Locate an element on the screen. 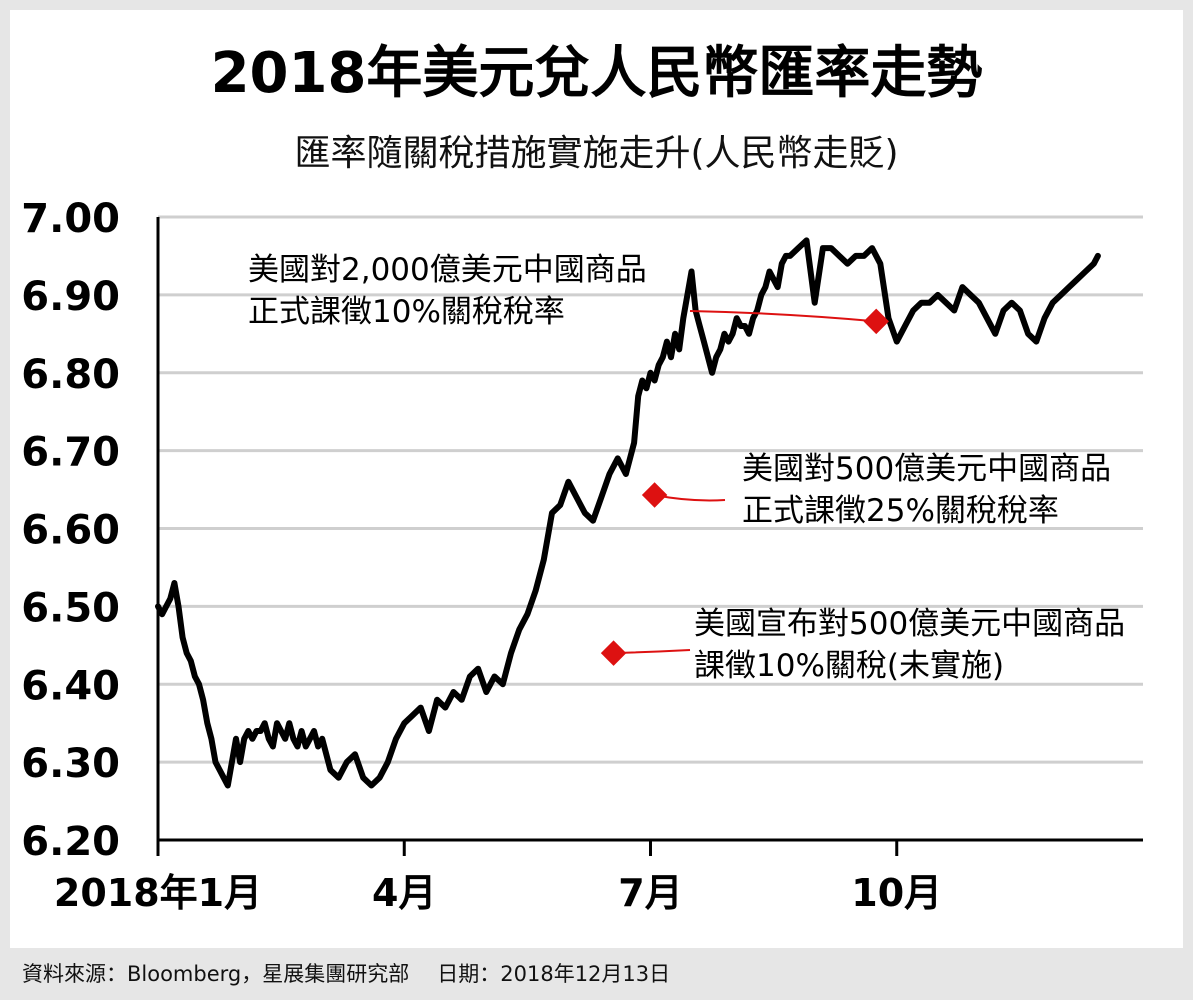 This screenshot has height=1000, width=1193. annotation-label: 美國對2,000億美元中國商品 is located at coordinates (447, 270).